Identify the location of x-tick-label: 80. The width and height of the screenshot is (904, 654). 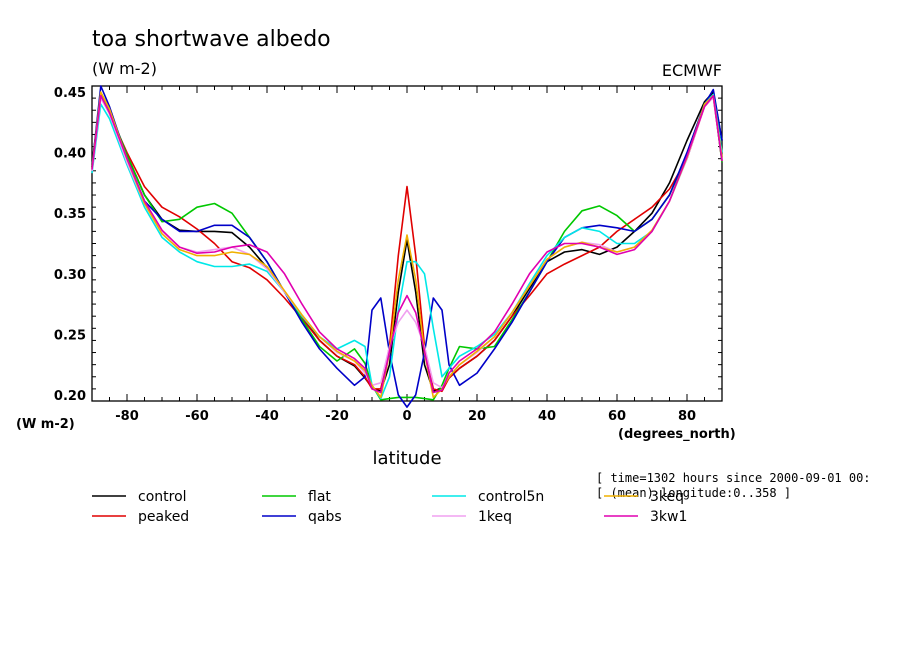
(687, 416).